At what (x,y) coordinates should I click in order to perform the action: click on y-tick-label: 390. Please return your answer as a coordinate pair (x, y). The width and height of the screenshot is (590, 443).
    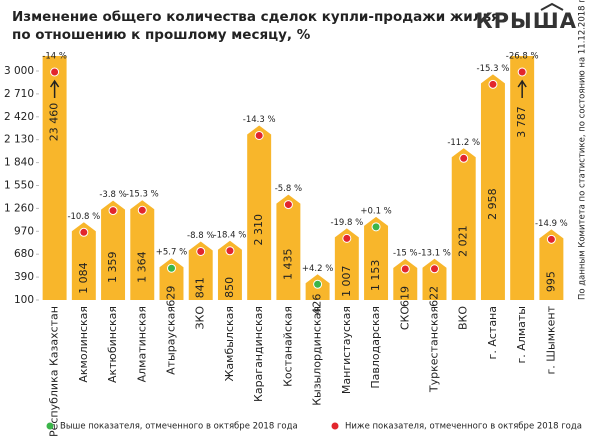
    Looking at the image, I should click on (24, 277).